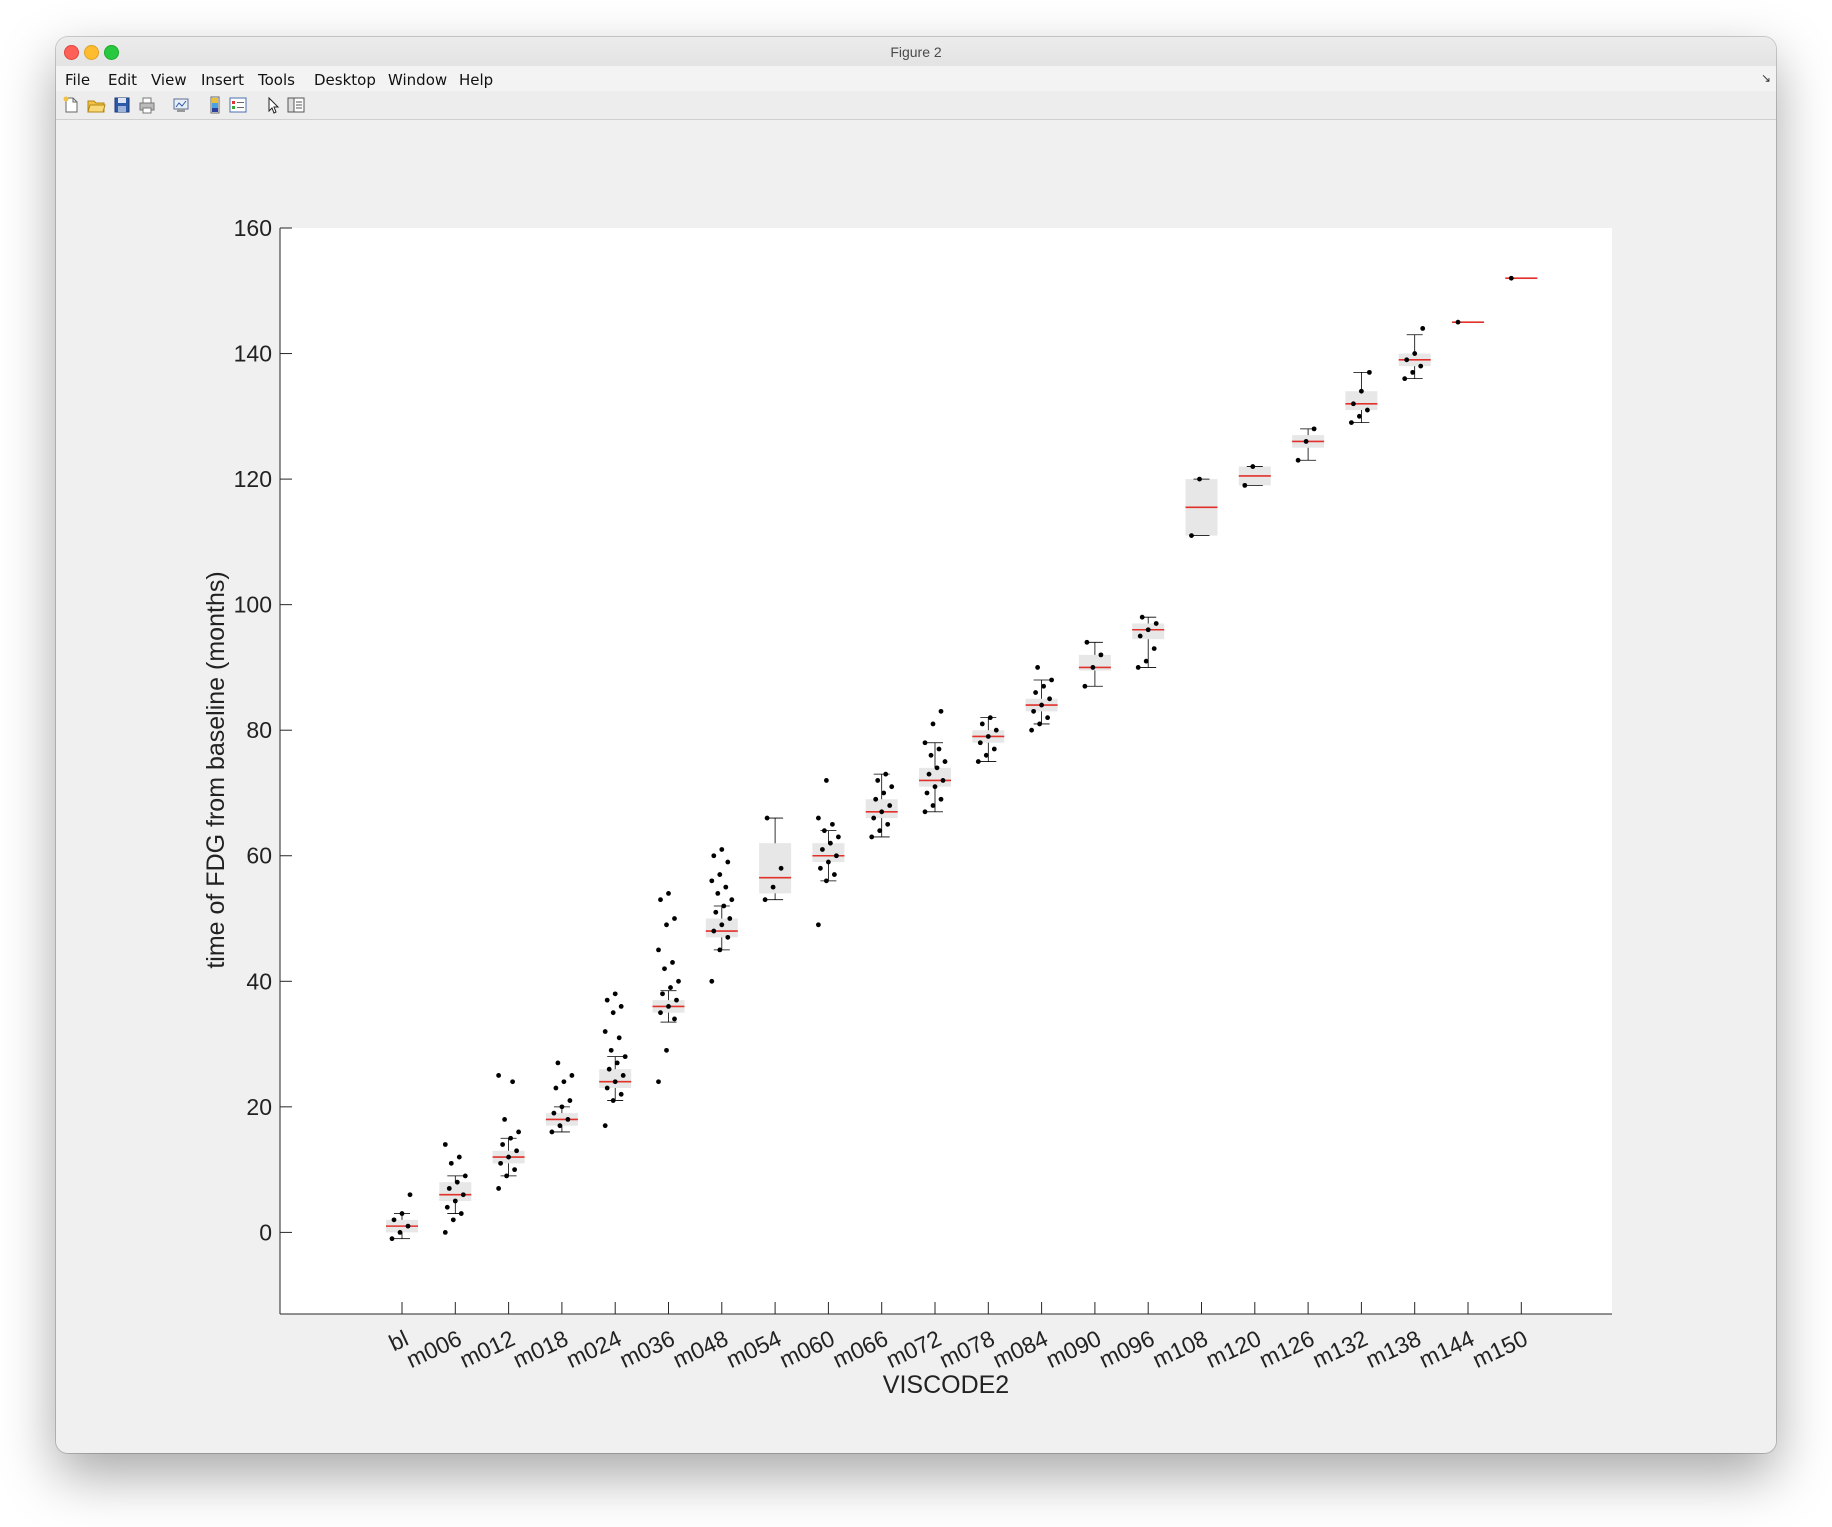 The image size is (1832, 1527). I want to click on title-bar: Figure 2, so click(916, 51).